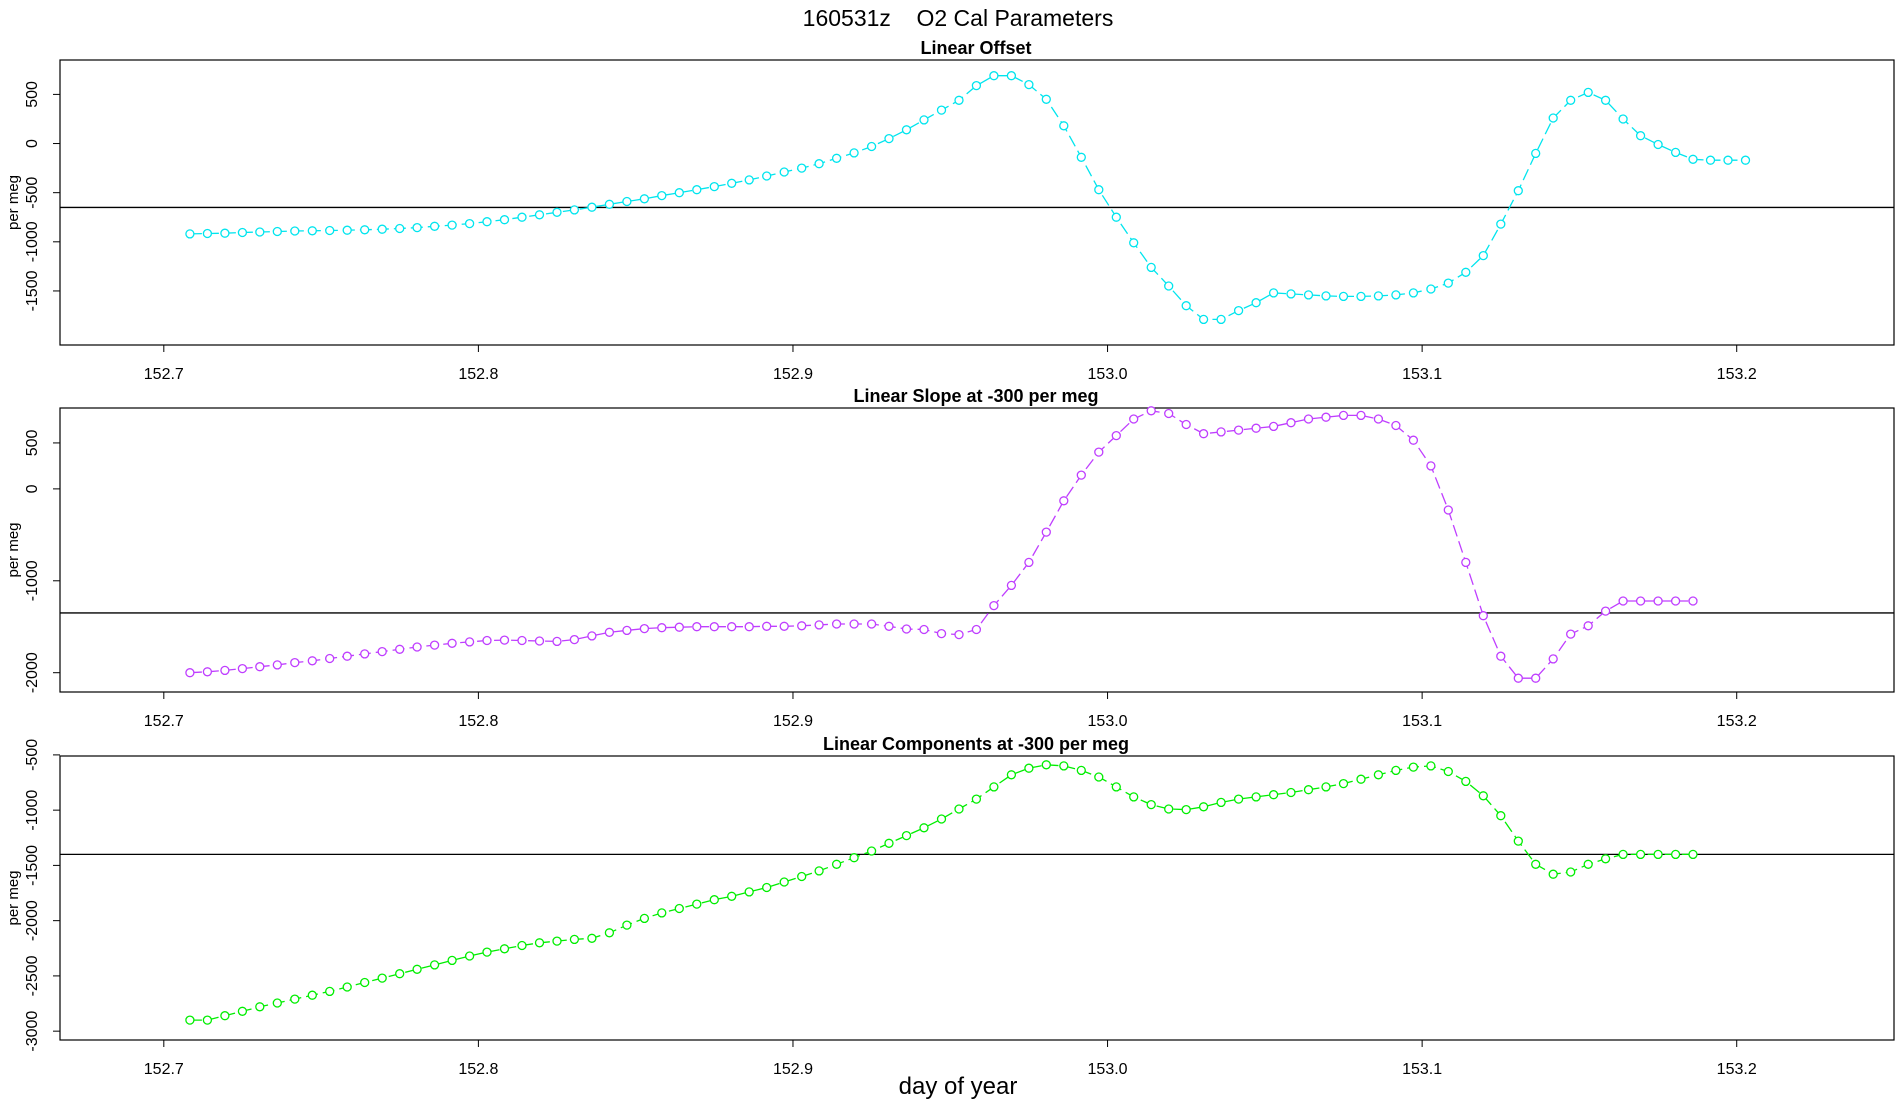  I want to click on y-tick-label: -500, so click(32, 193).